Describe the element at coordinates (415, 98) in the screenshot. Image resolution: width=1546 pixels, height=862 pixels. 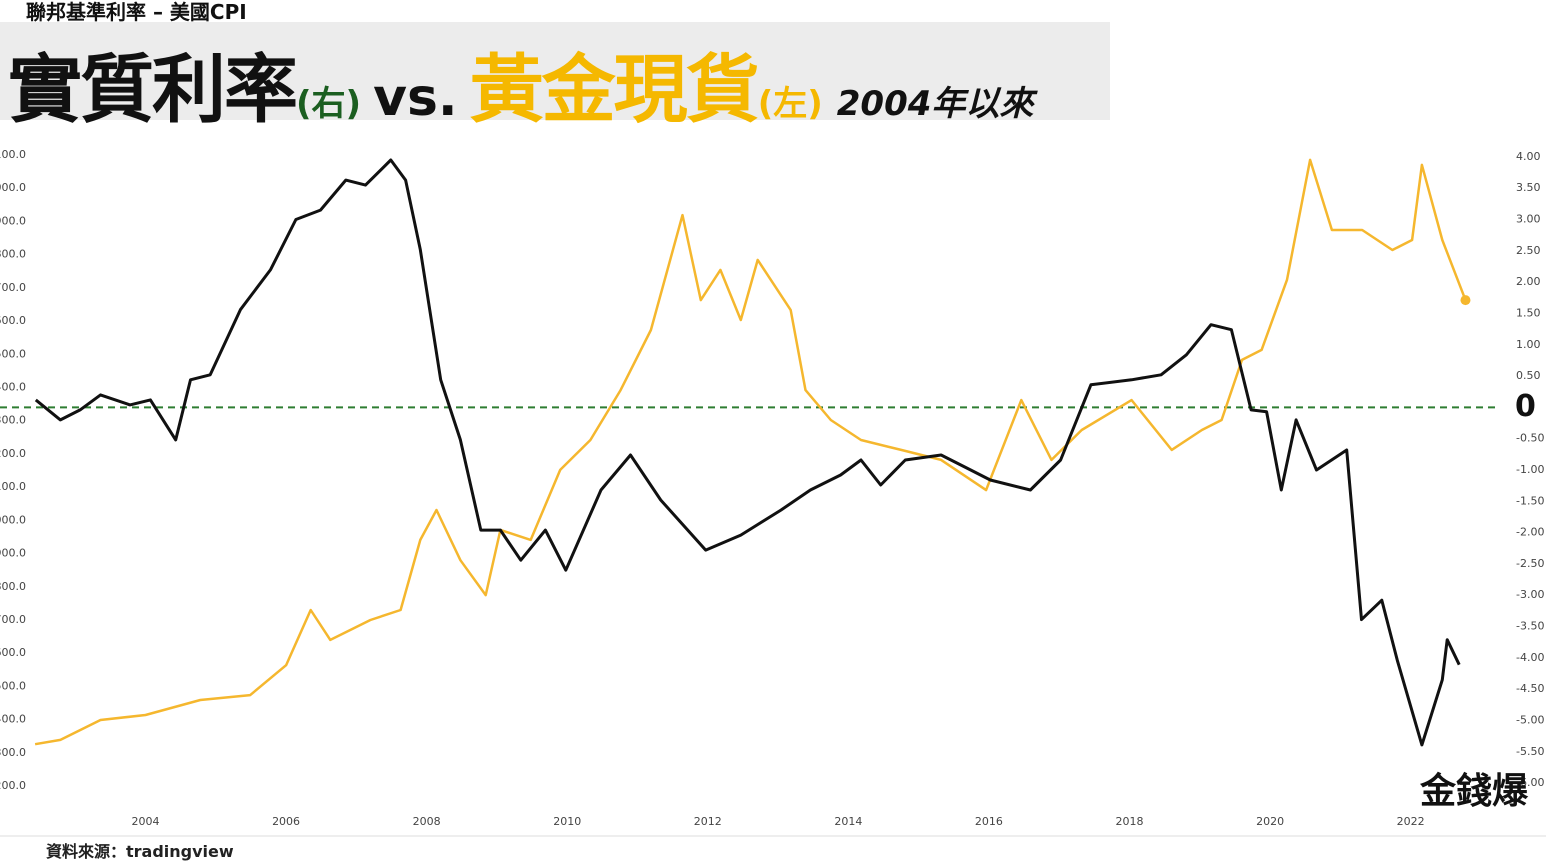
I see `title-vs: vs.` at that location.